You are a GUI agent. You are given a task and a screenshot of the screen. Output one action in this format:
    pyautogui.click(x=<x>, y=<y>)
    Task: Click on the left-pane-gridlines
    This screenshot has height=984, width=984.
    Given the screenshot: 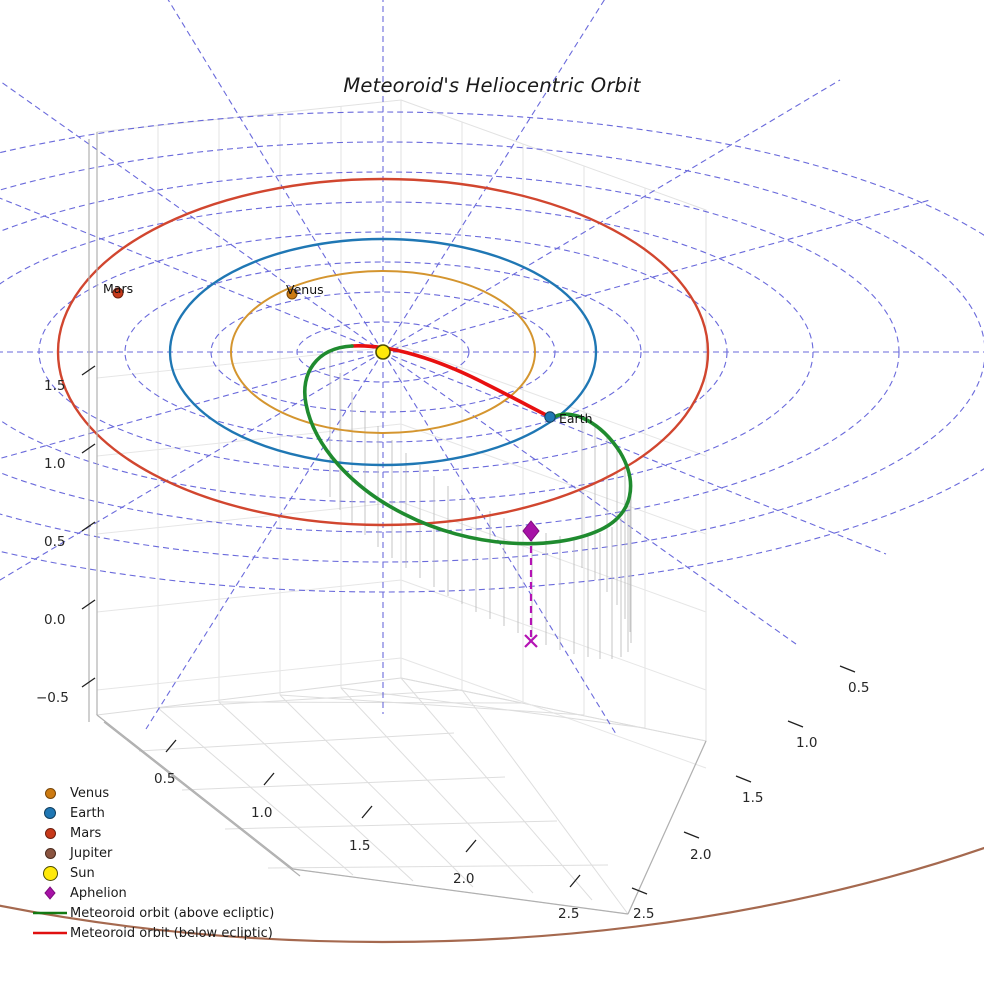 What is the action you would take?
    pyautogui.click(x=249, y=407)
    